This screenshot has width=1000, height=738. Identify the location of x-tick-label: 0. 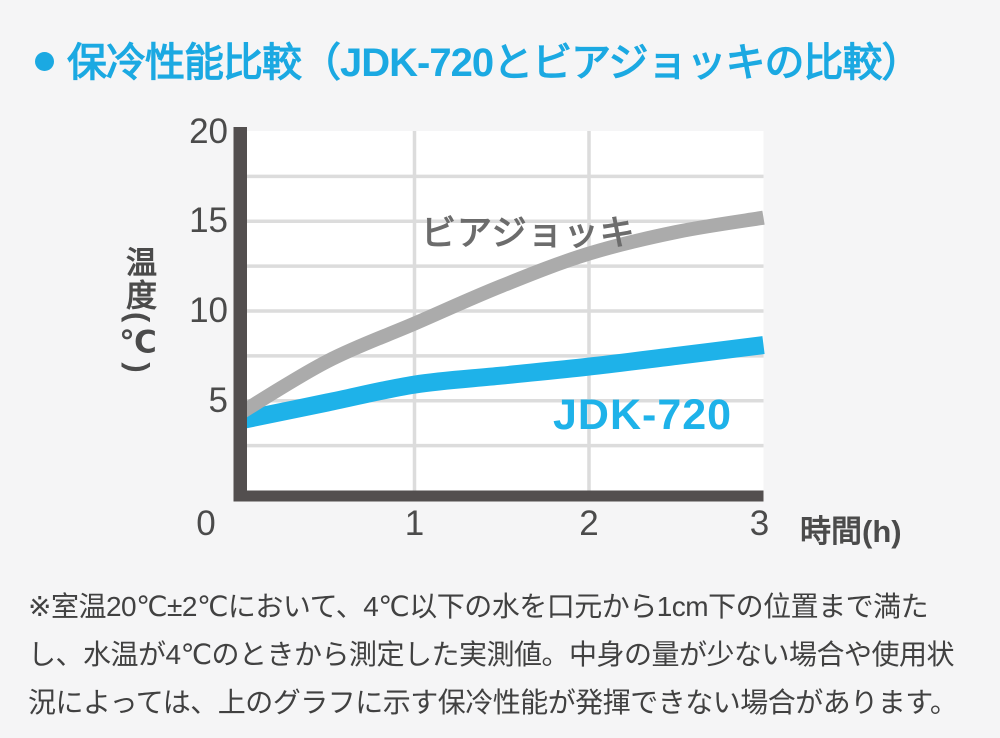
(206, 523).